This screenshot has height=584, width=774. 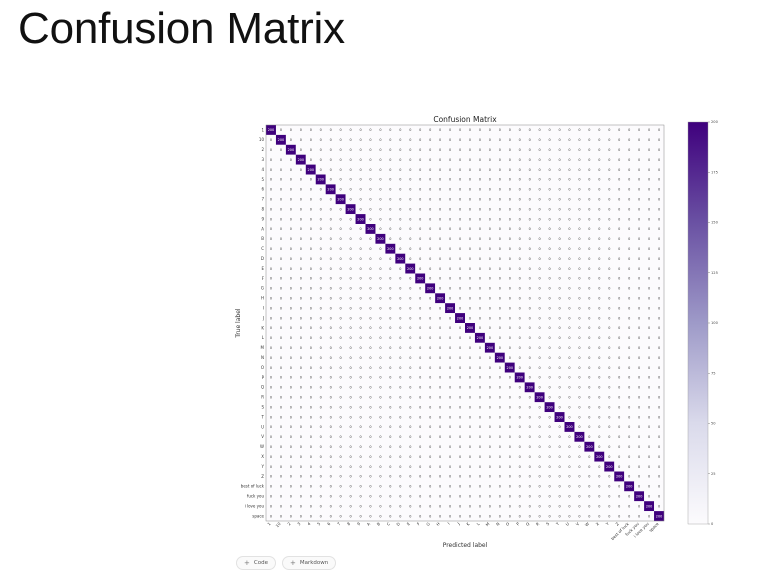 What do you see at coordinates (256, 563) in the screenshot?
I see `add-code-cell-button: + Code` at bounding box center [256, 563].